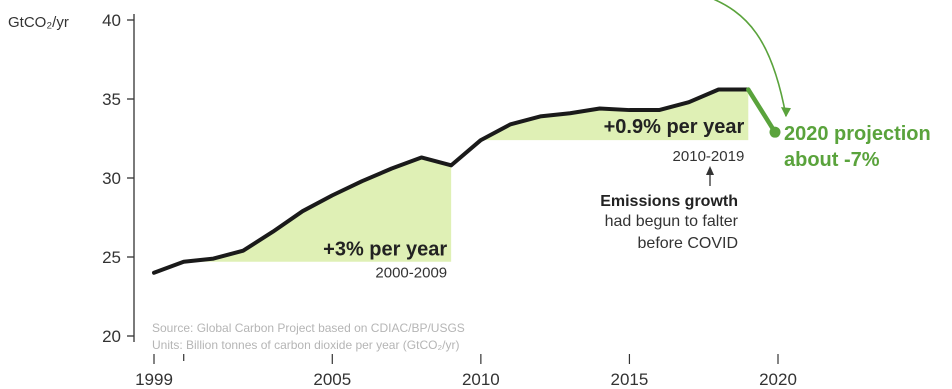  I want to click on projection-line, so click(762, 111).